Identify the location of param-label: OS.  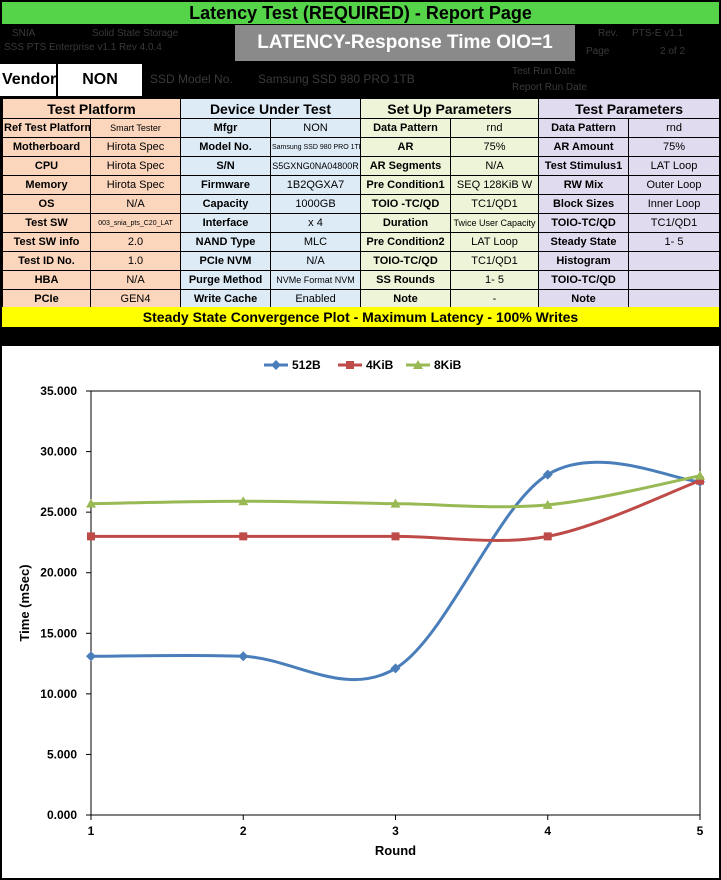
(46, 204).